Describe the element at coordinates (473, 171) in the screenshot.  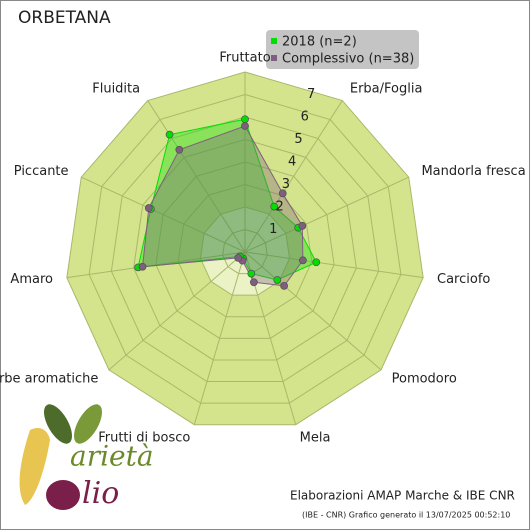
I see `axis-label: Mandorla fresca` at that location.